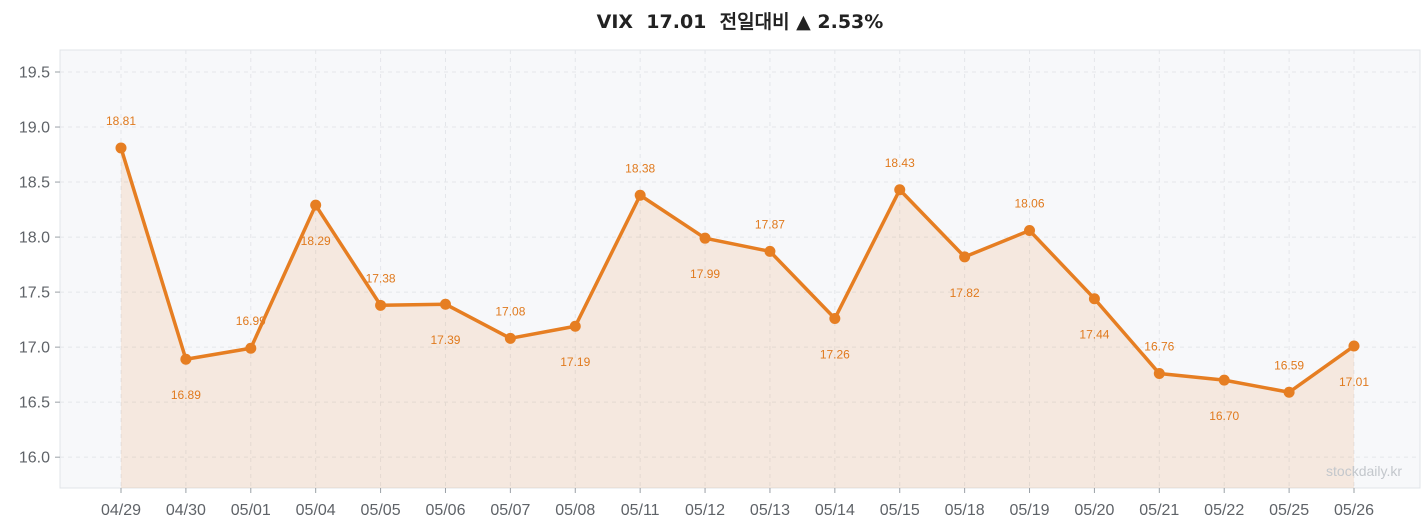 The height and width of the screenshot is (528, 1427). I want to click on data-label: 18.29, so click(316, 241).